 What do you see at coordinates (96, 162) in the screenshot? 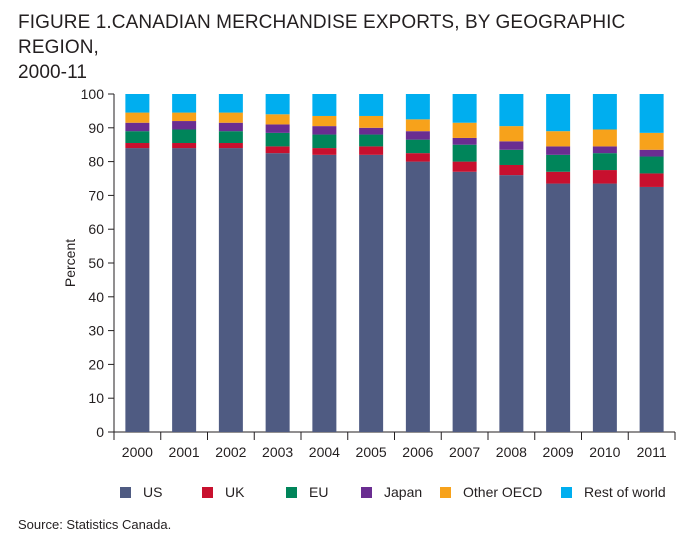
I see `y-tick-label: 80` at bounding box center [96, 162].